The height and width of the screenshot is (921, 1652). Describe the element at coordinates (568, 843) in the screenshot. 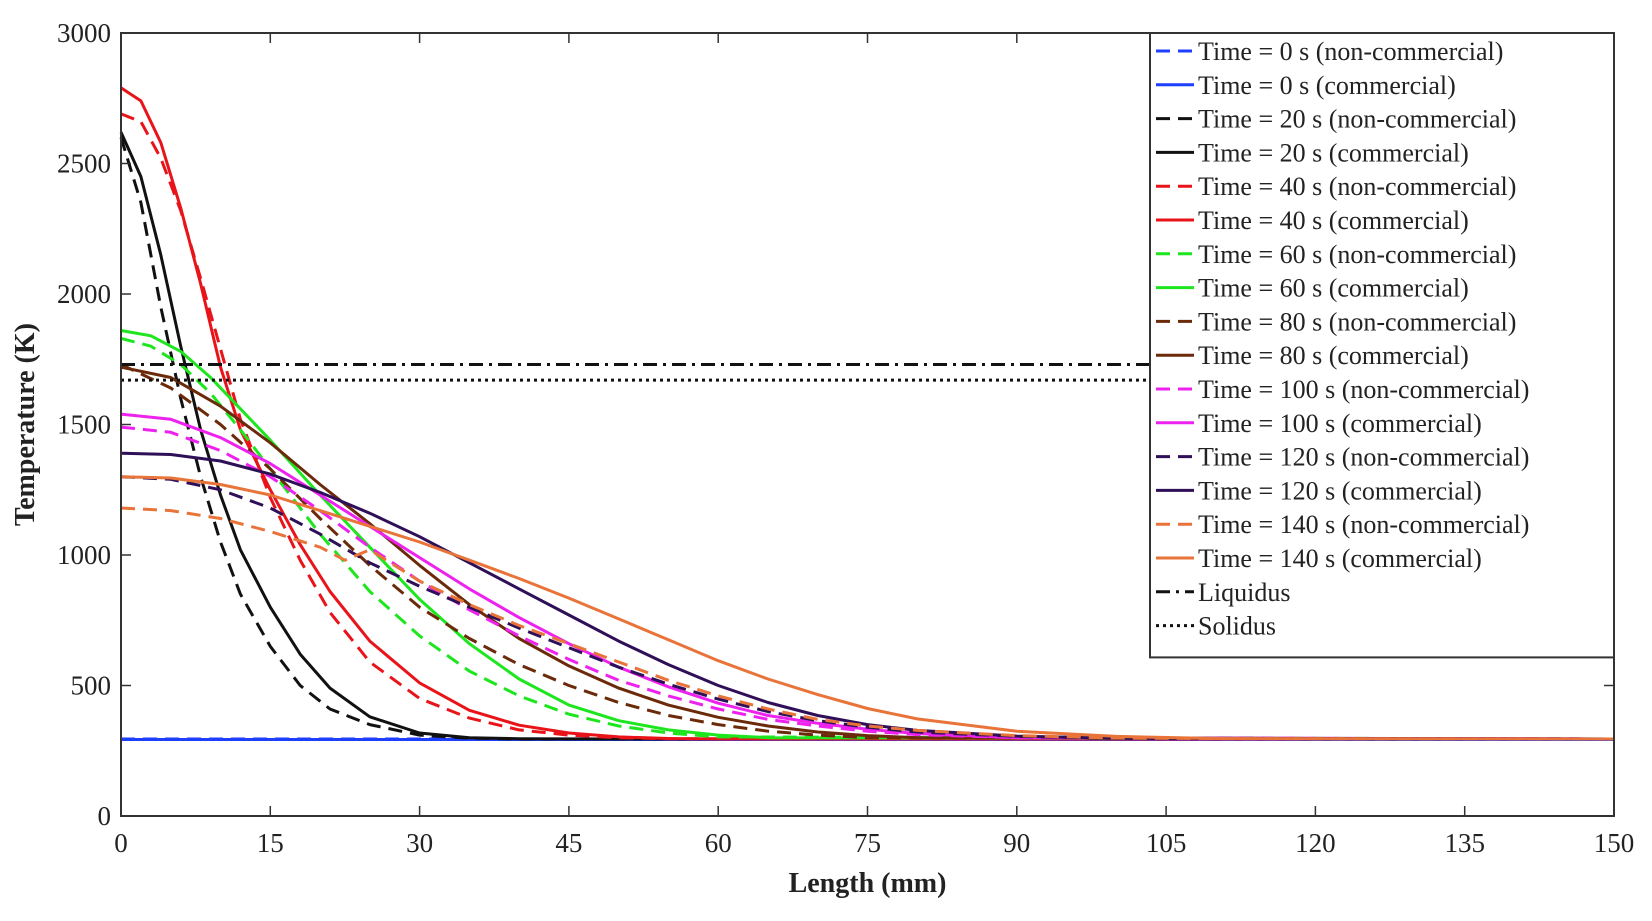

I see `x-tick-label: 45` at that location.